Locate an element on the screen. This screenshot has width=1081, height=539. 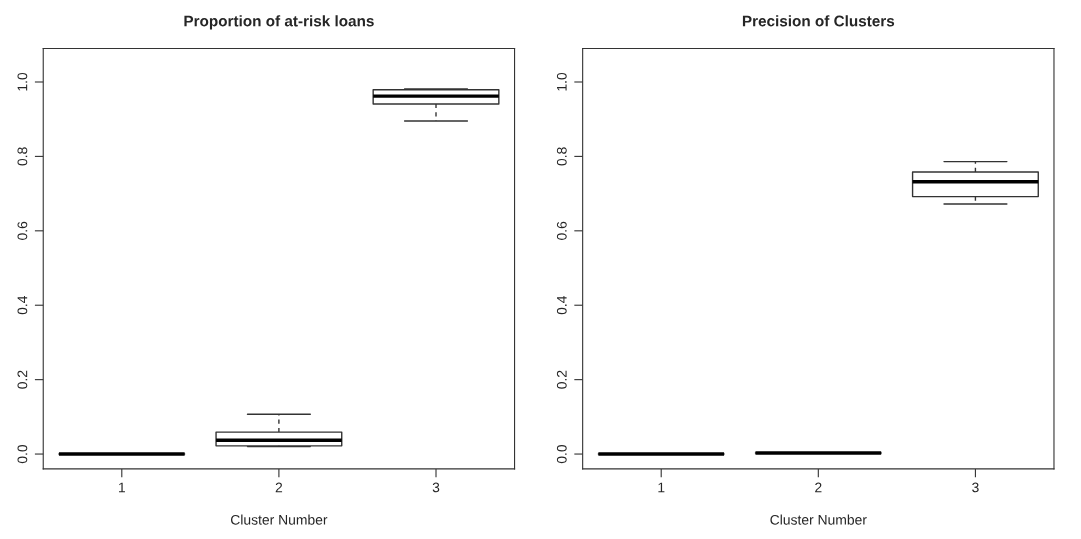
chart-title: Precision of Clusters is located at coordinates (818, 21).